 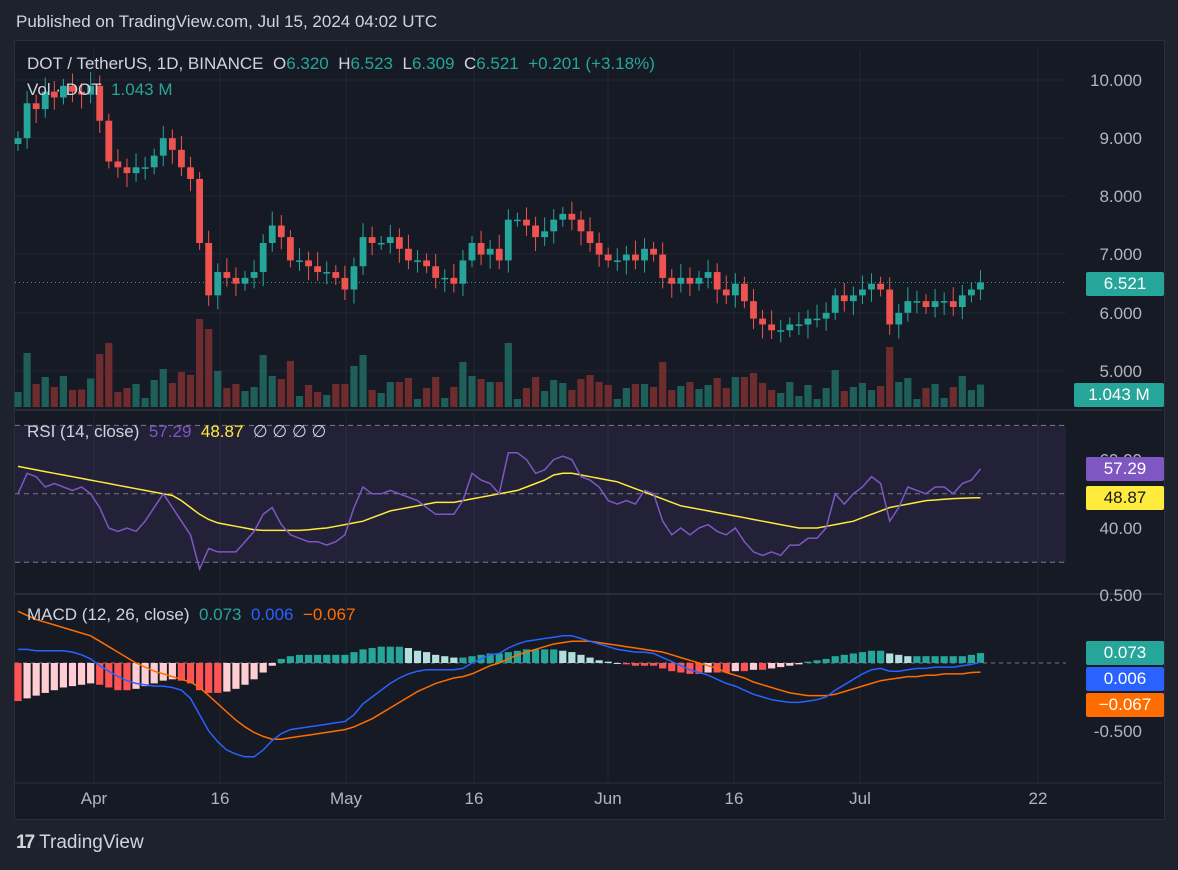 I want to click on price-tick-label: 5.000, so click(x=1120, y=371).